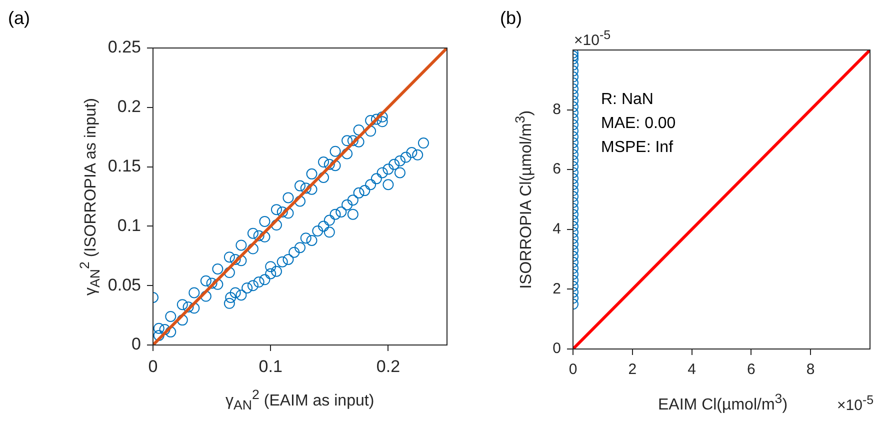 This screenshot has height=430, width=876. What do you see at coordinates (637, 148) in the screenshot?
I see `annotation: MSPE: Inf` at bounding box center [637, 148].